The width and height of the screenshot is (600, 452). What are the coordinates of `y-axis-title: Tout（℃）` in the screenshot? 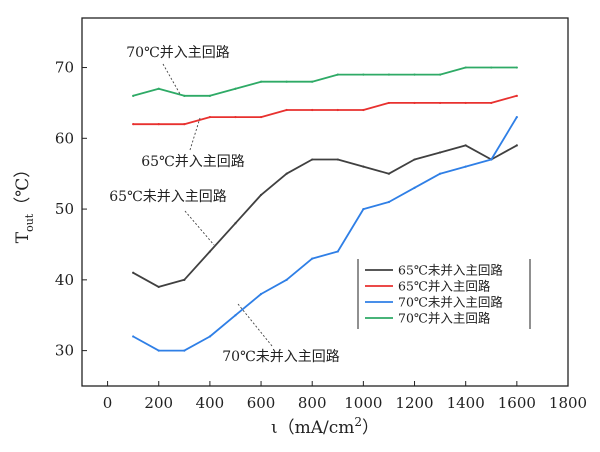 It's located at (24, 202).